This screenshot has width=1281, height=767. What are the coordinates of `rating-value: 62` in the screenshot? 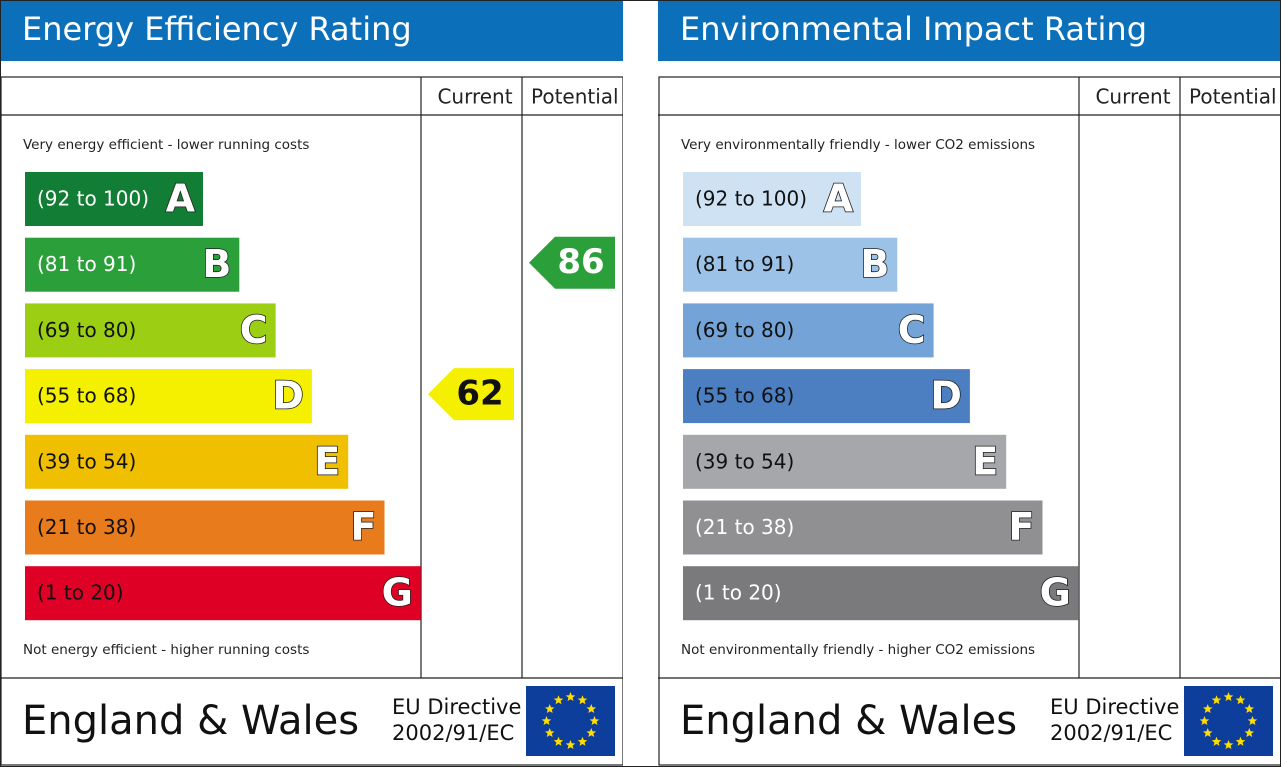 It's located at (479, 394).